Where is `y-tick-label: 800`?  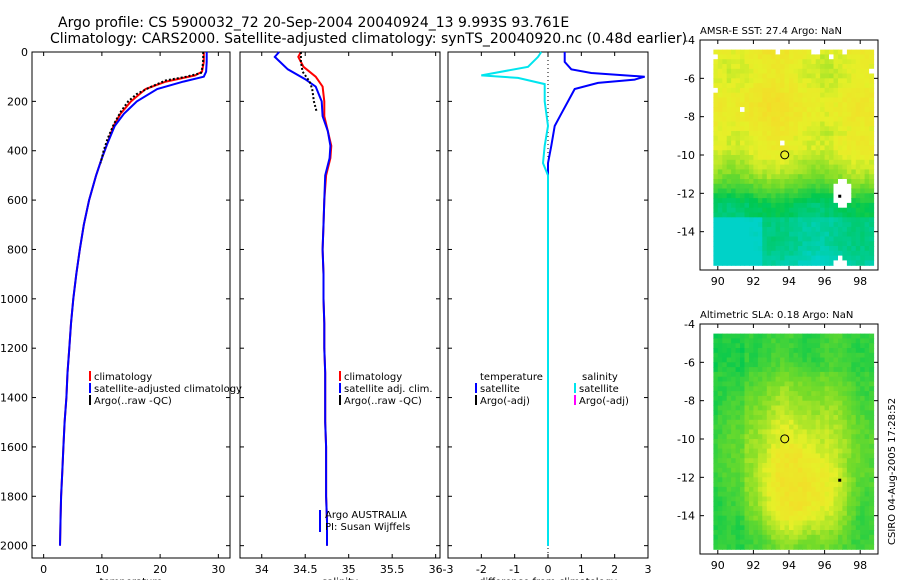 y-tick-label: 800 is located at coordinates (17, 249).